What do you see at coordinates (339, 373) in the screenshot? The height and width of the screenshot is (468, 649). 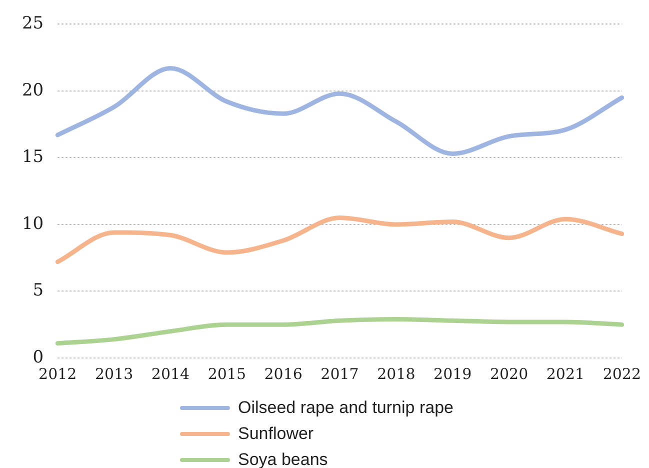 I see `x-tick-label: 2017` at bounding box center [339, 373].